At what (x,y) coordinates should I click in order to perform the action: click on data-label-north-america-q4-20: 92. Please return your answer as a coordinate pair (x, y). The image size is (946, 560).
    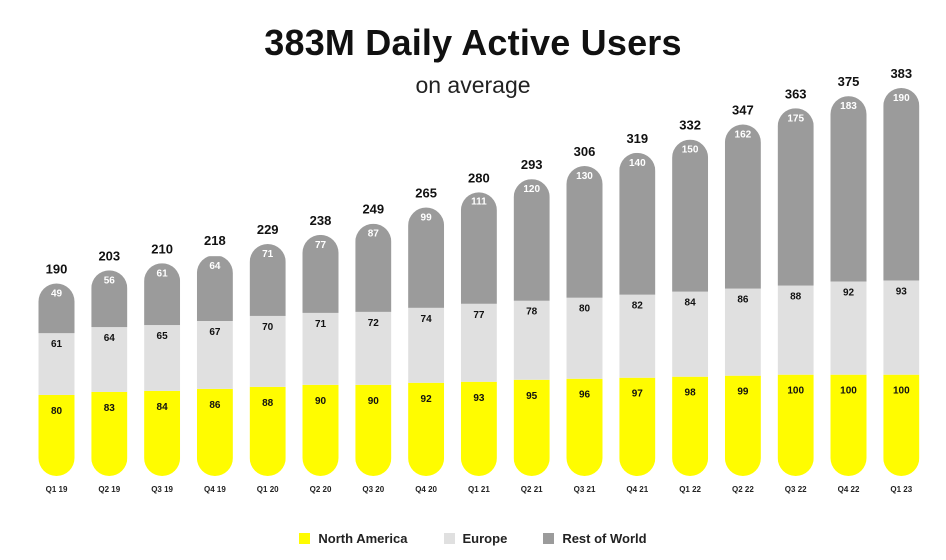
    Looking at the image, I should click on (427, 399).